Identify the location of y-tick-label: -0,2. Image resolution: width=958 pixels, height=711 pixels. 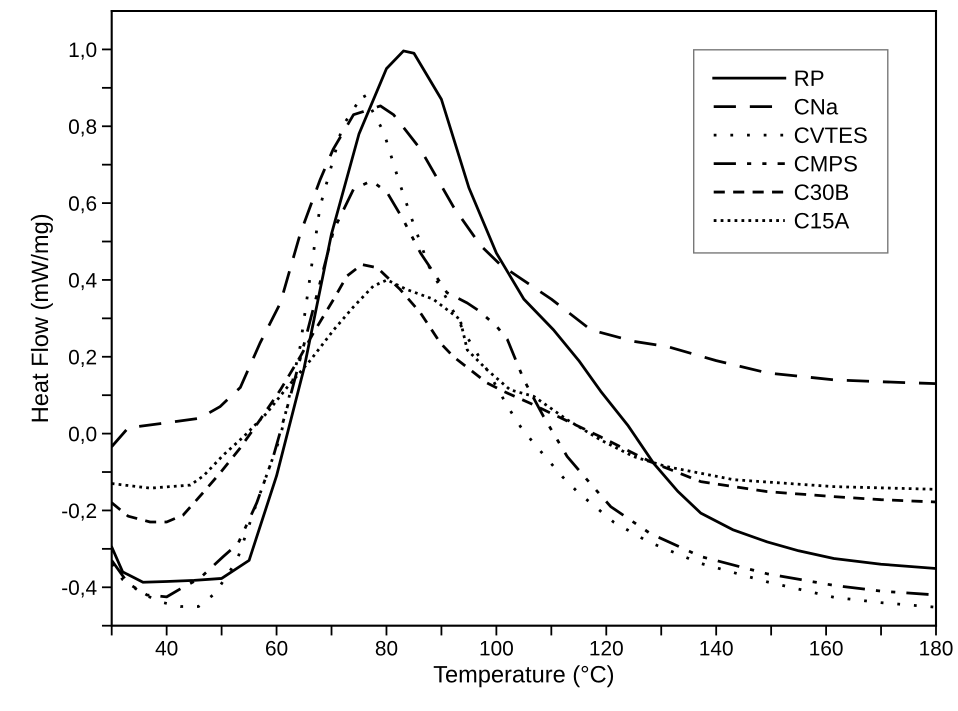
(79, 512).